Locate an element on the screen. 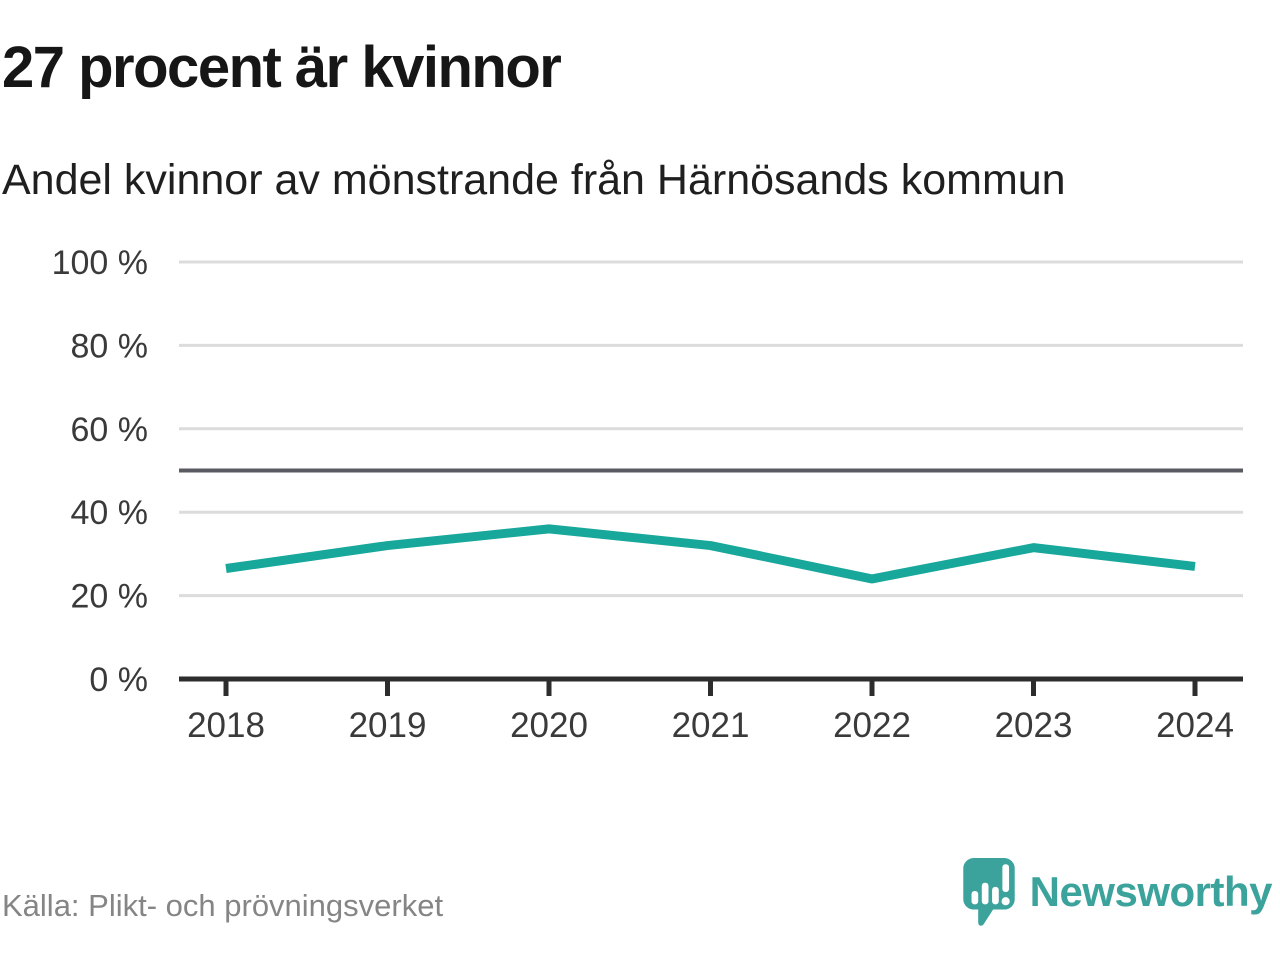  x-tick-label: 2021 is located at coordinates (711, 725).